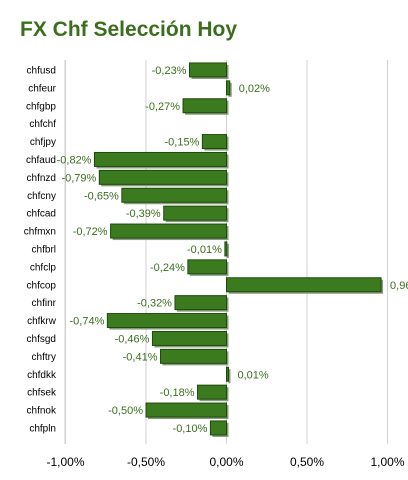 Image resolution: width=408 pixels, height=480 pixels. Describe the element at coordinates (101, 196) in the screenshot. I see `value-label: -0,65%` at that location.